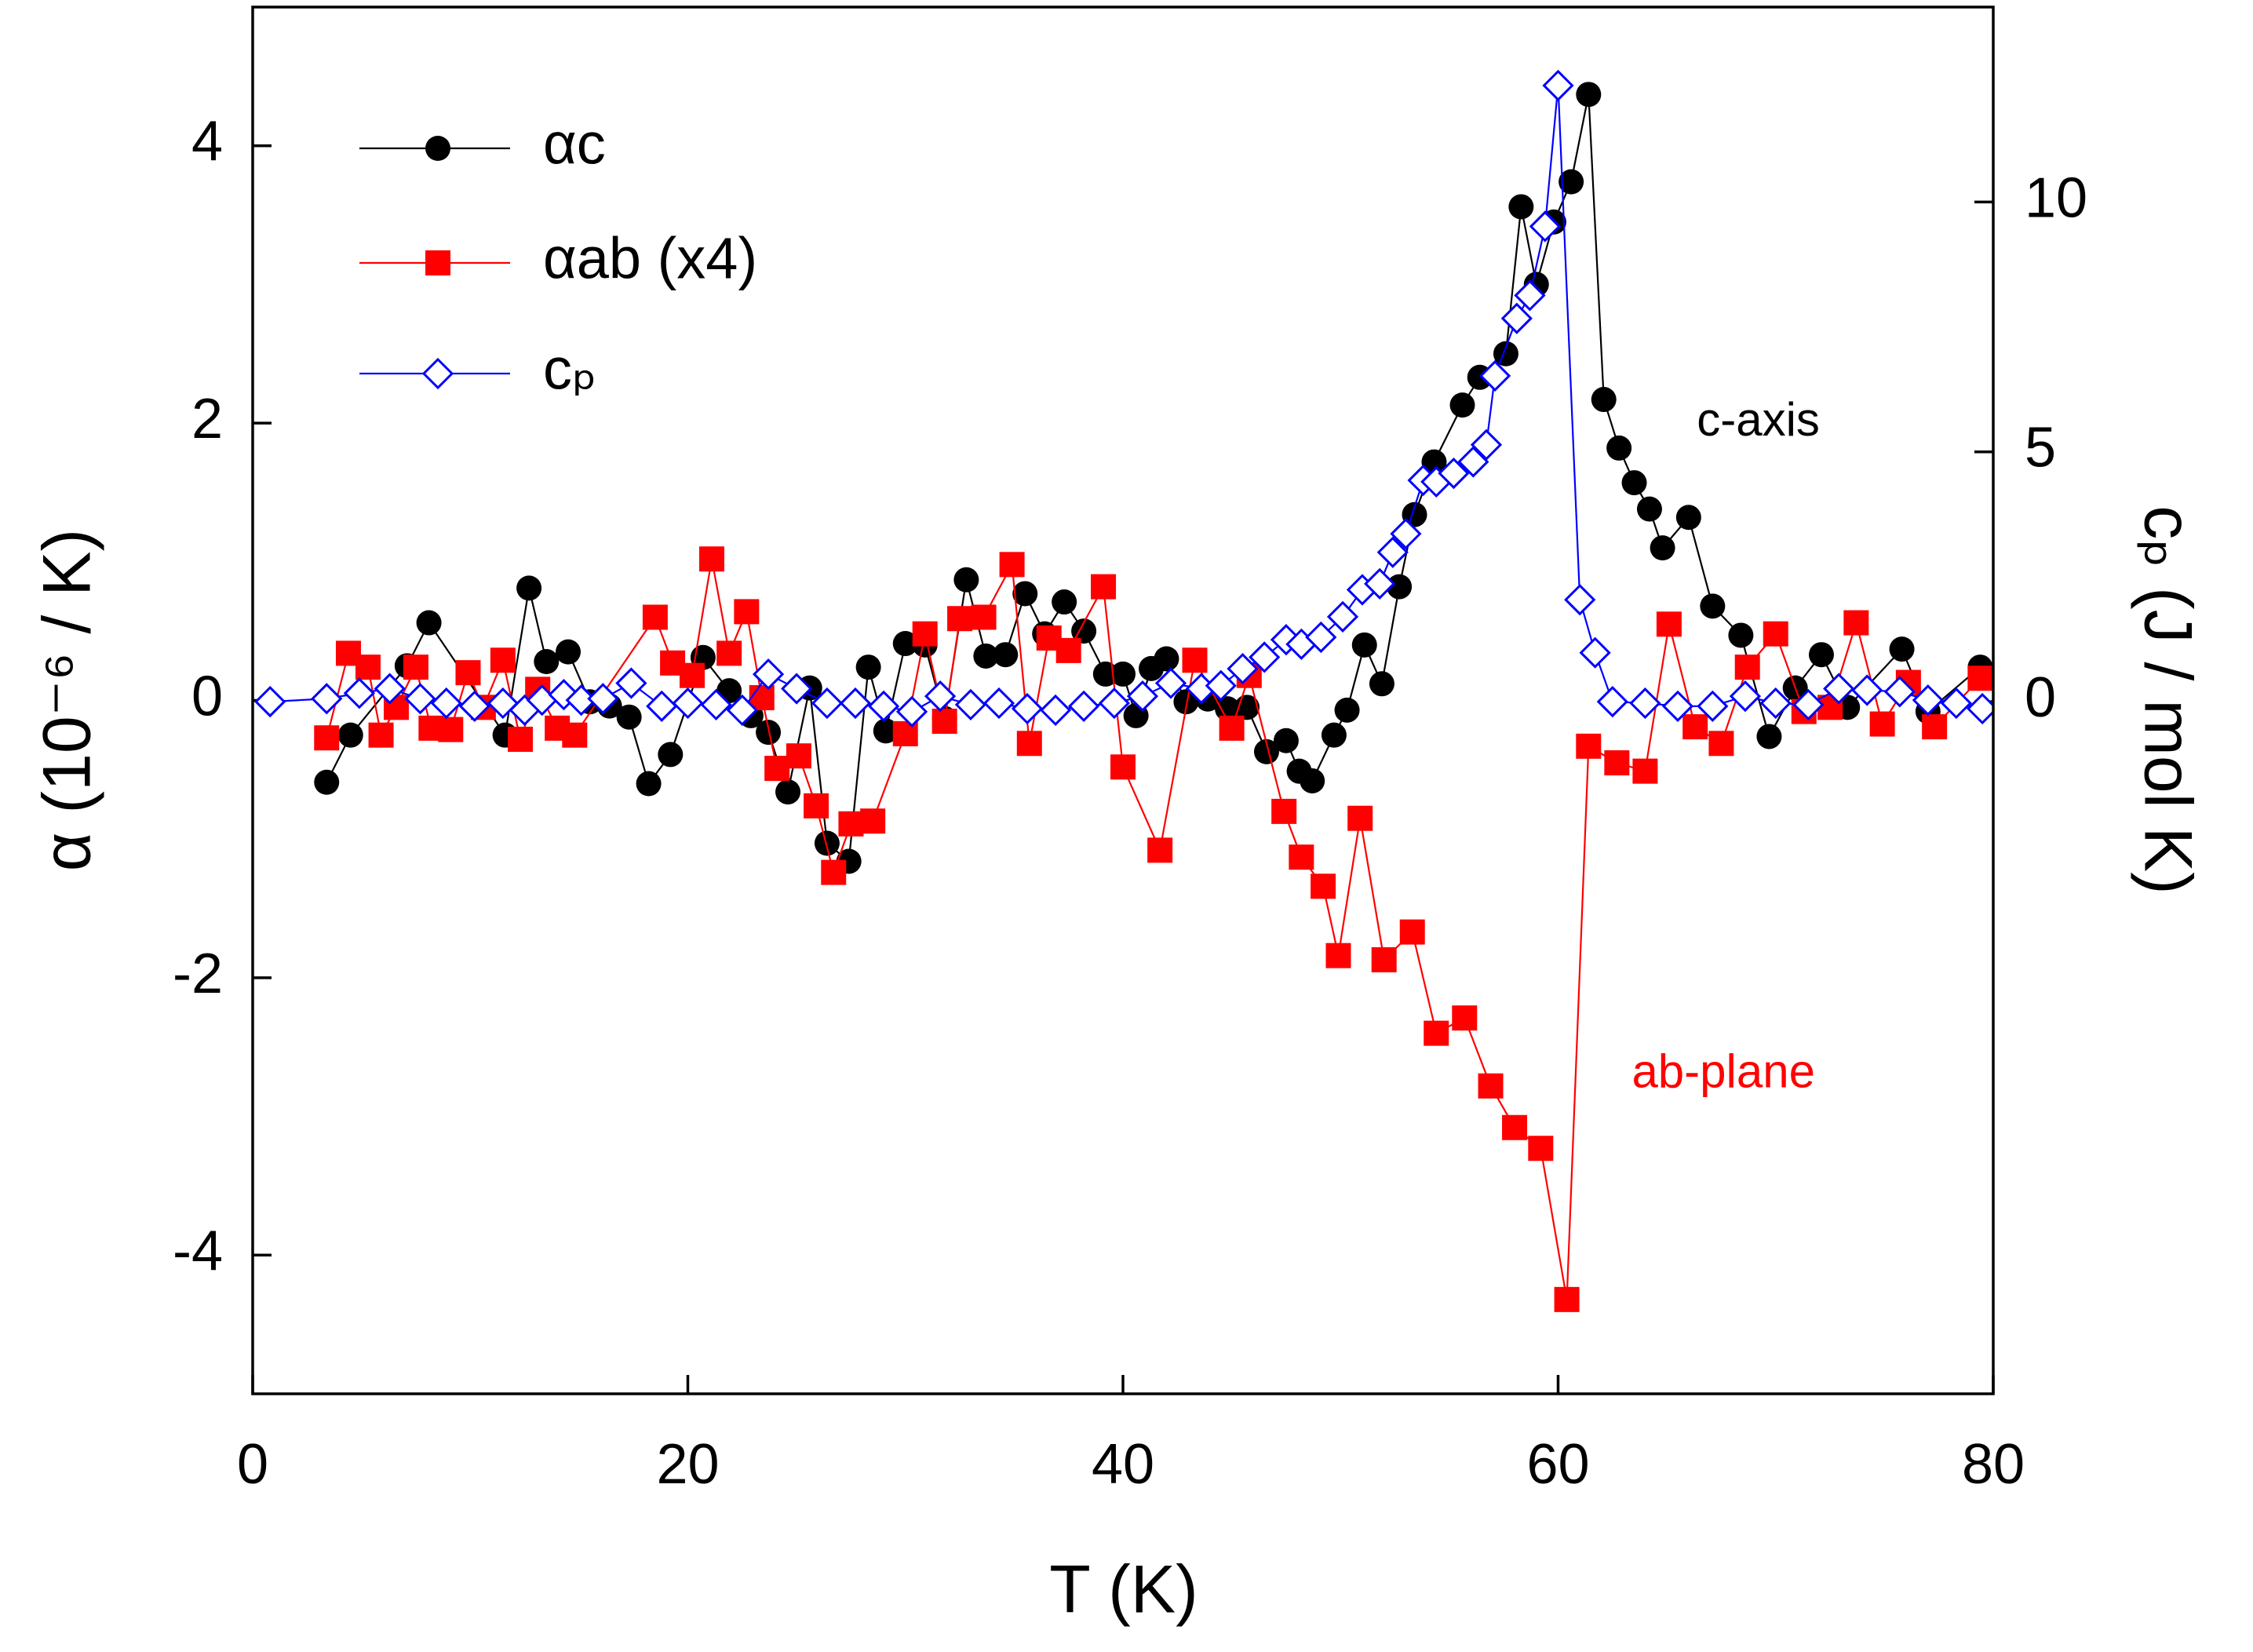  I want to click on legend-label: αc, so click(574, 144).